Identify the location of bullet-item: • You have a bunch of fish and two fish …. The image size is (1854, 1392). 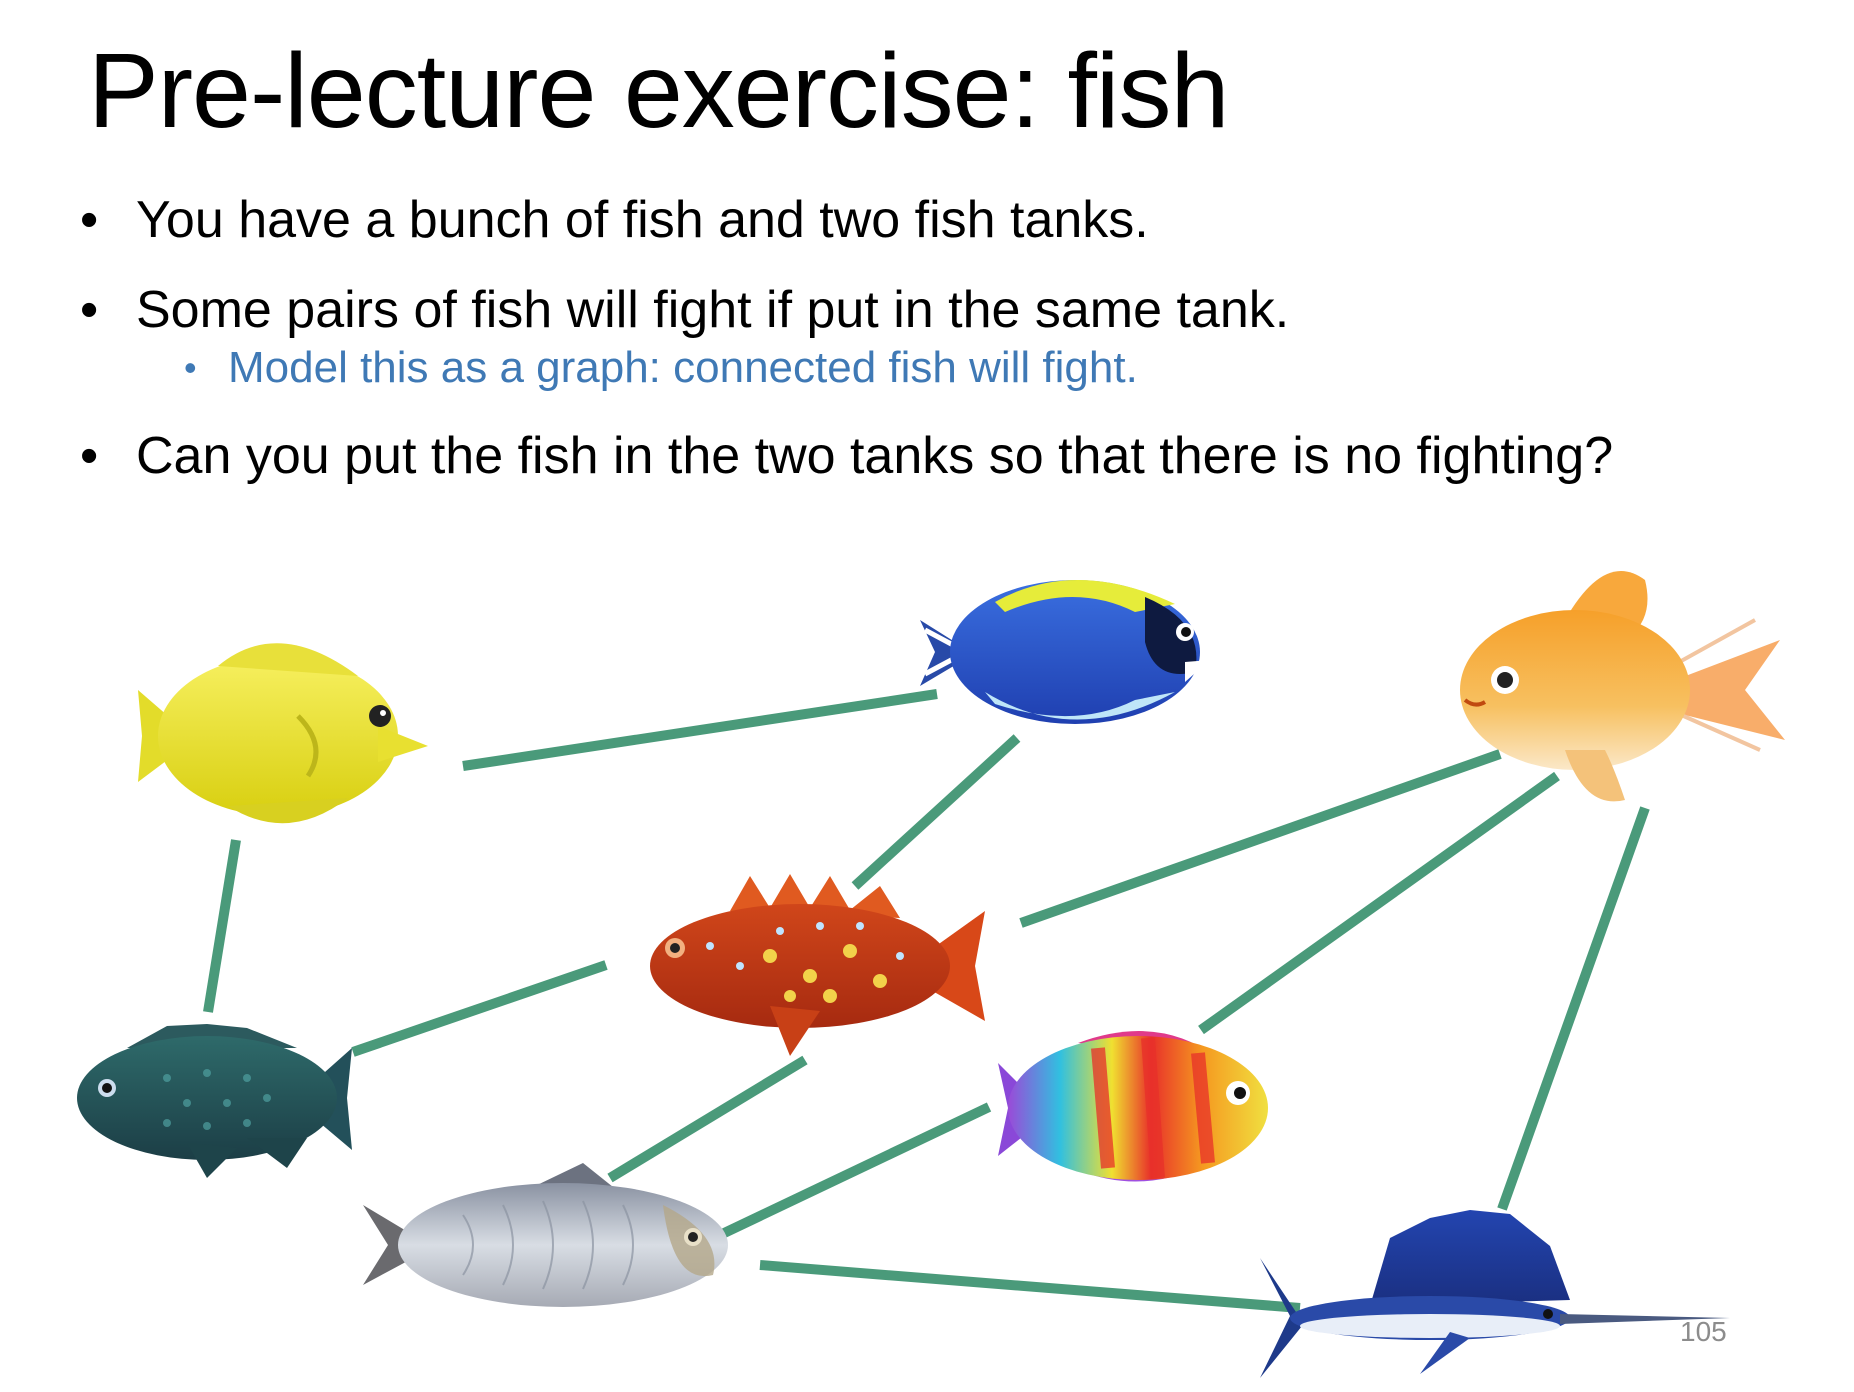
(846, 220).